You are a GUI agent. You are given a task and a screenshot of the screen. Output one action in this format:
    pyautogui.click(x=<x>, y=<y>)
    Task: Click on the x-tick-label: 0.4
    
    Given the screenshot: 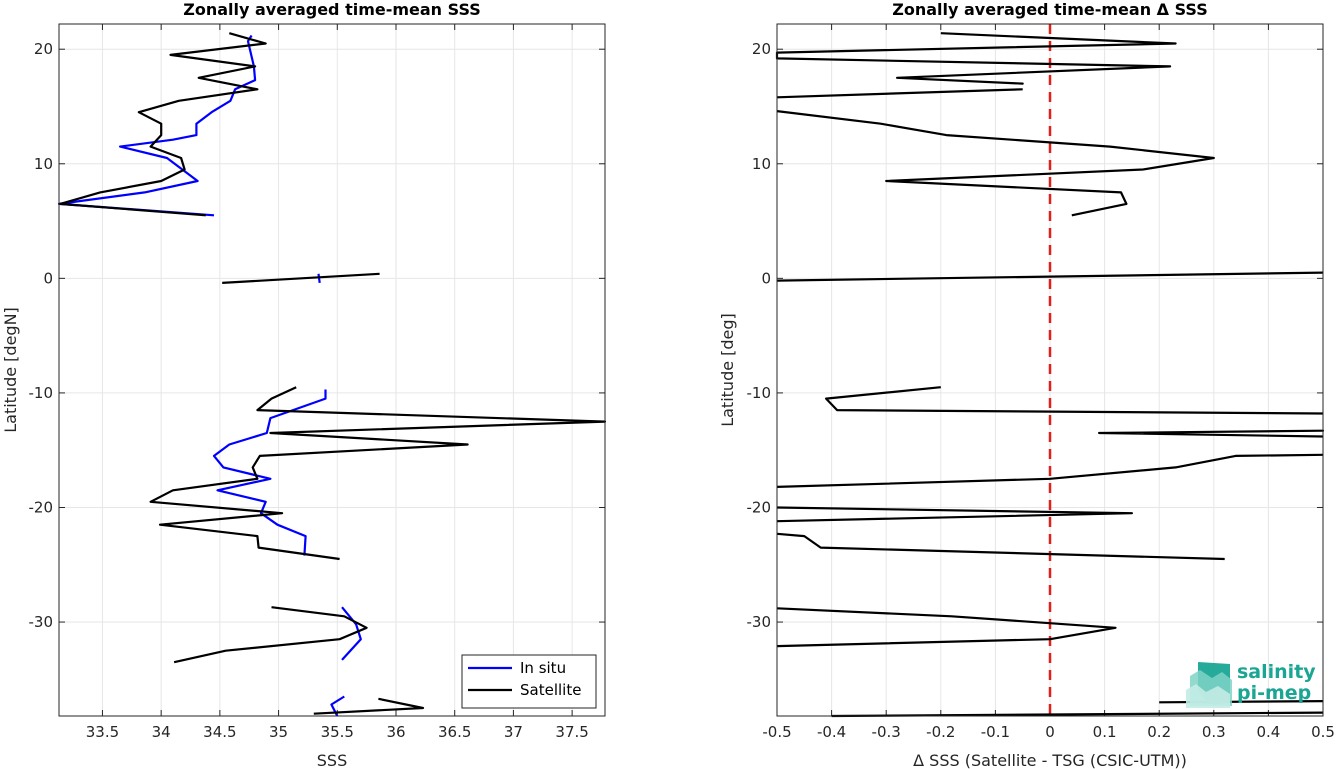 What is the action you would take?
    pyautogui.click(x=1268, y=732)
    